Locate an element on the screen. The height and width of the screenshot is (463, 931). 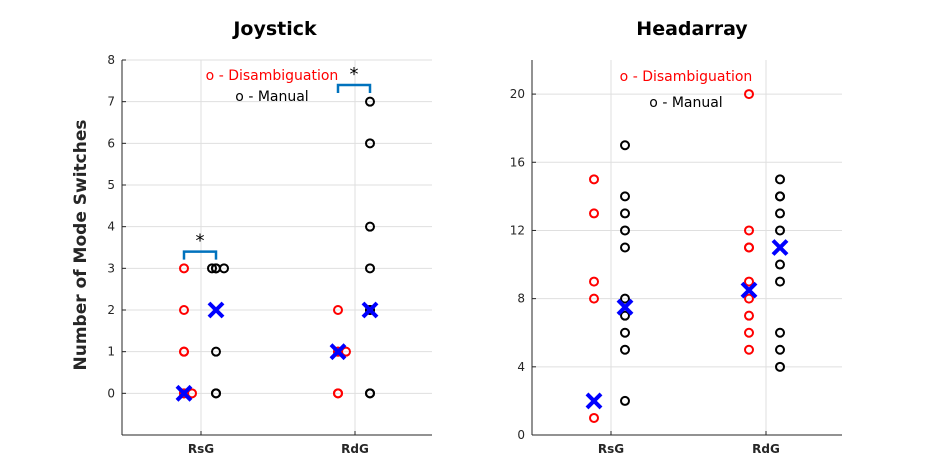
chart-title: Joystick is located at coordinates (274, 29).